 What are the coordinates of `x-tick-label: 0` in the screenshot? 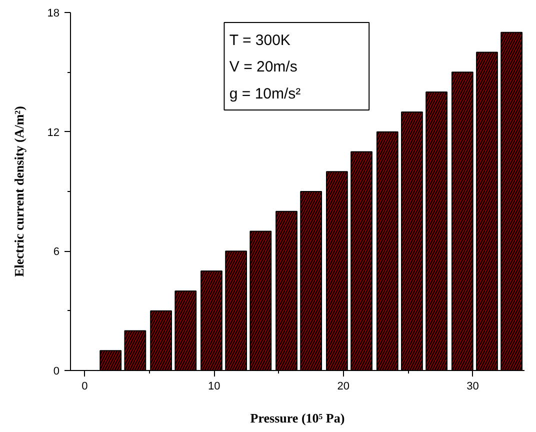 It's located at (85, 386).